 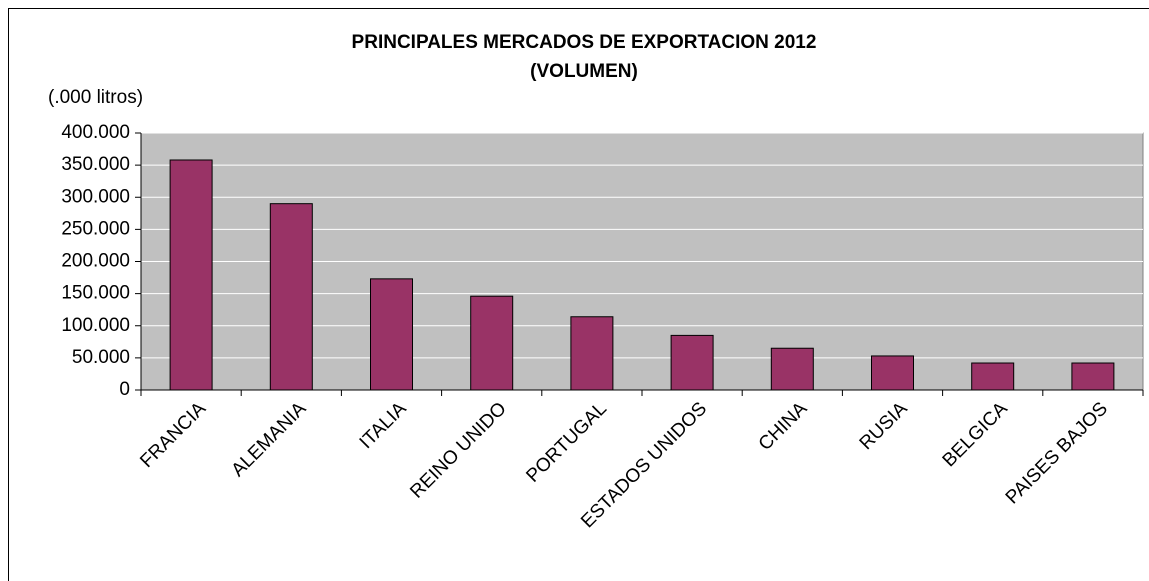 What do you see at coordinates (584, 42) in the screenshot?
I see `chart-title: PRINCIPALES MERCADOS DE EXPORTACION 2012` at bounding box center [584, 42].